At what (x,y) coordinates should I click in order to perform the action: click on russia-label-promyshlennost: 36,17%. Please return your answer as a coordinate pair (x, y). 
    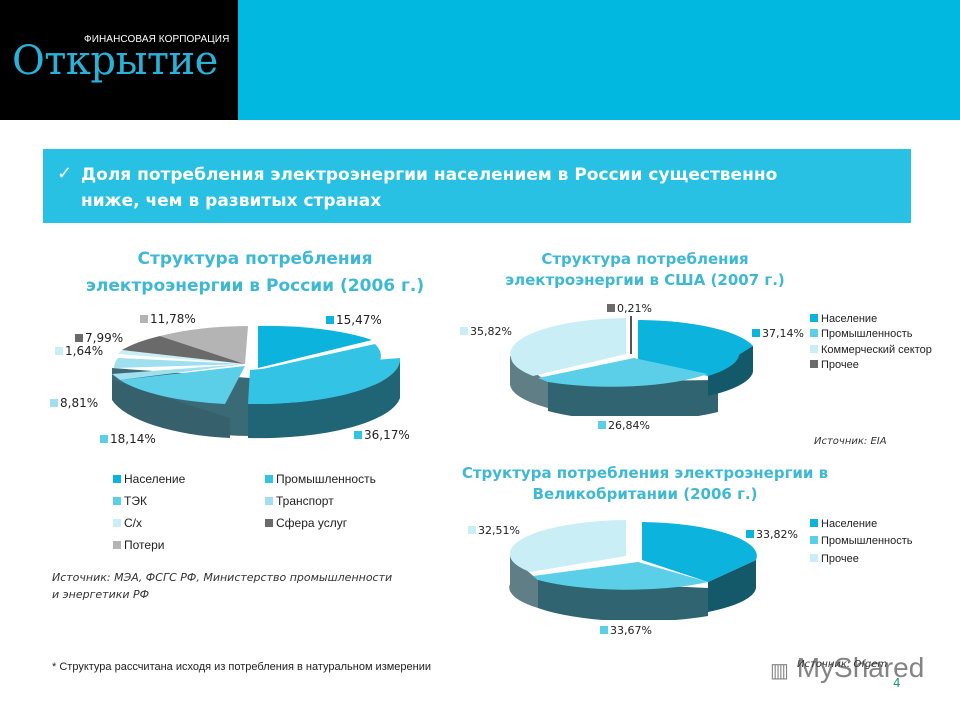
    Looking at the image, I should click on (382, 435).